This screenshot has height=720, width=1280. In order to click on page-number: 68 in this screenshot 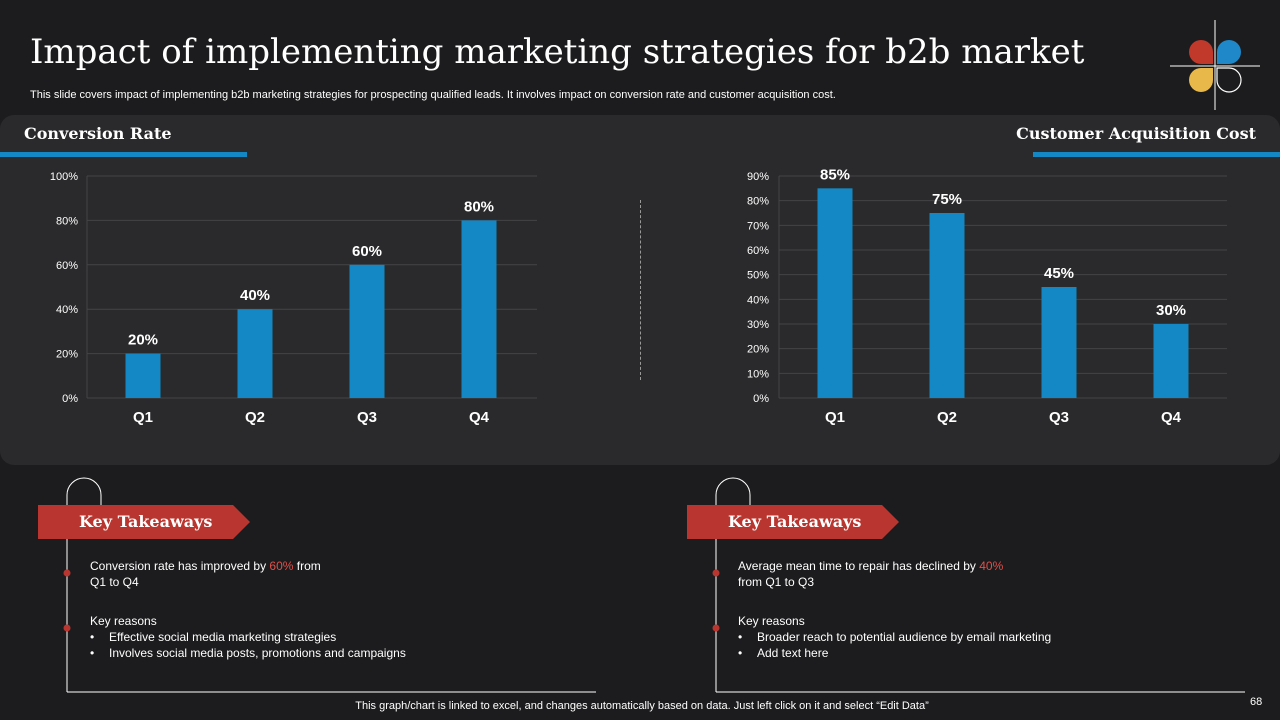, I will do `click(1256, 702)`.